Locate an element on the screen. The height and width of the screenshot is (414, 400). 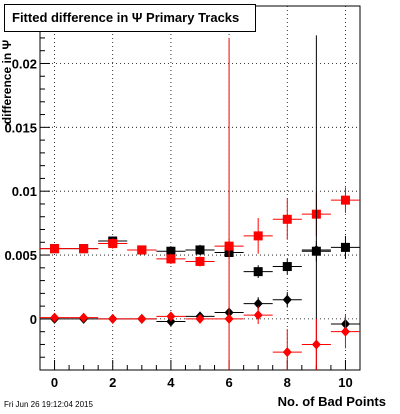
x-tick-label: 0 is located at coordinates (54, 382).